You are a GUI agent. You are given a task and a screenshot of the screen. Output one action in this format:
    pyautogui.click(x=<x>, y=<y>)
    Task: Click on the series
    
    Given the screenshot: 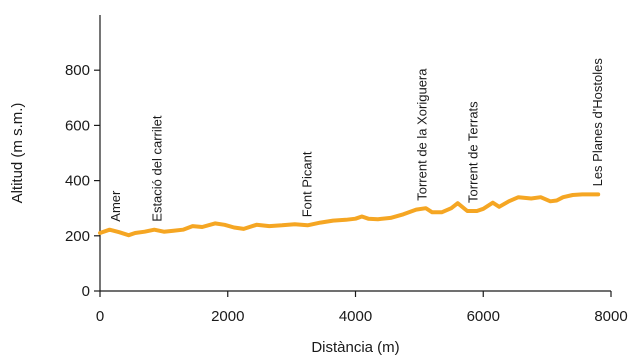 What is the action you would take?
    pyautogui.click(x=349, y=215)
    